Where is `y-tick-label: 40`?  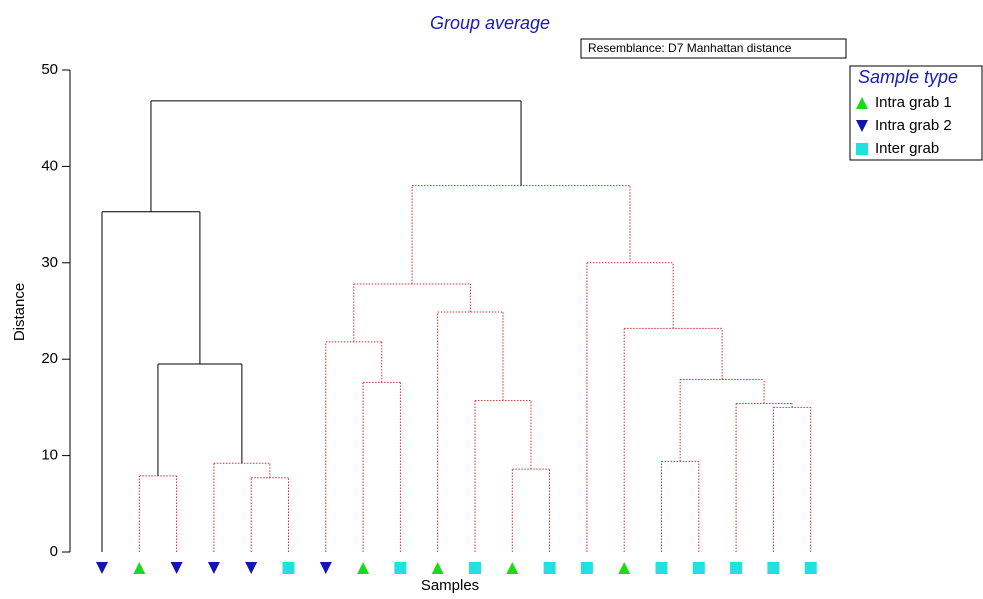 y-tick-label: 40 is located at coordinates (49, 165).